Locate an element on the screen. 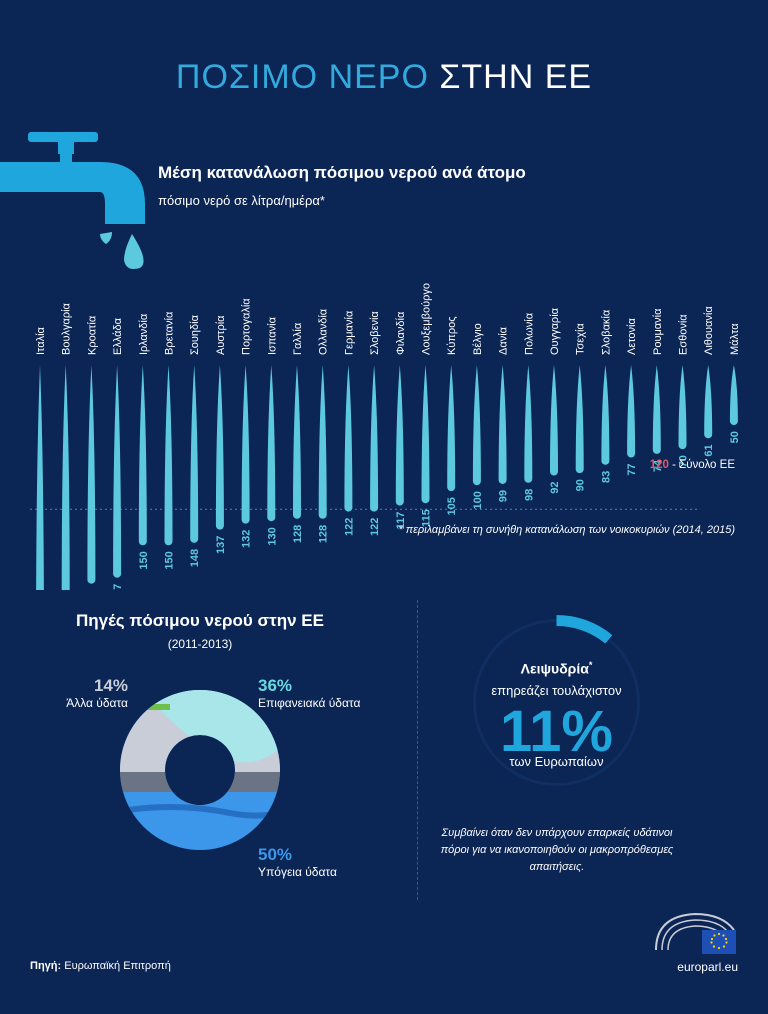 The width and height of the screenshot is (768, 1014). country-label: Ρουμανία is located at coordinates (658, 331).